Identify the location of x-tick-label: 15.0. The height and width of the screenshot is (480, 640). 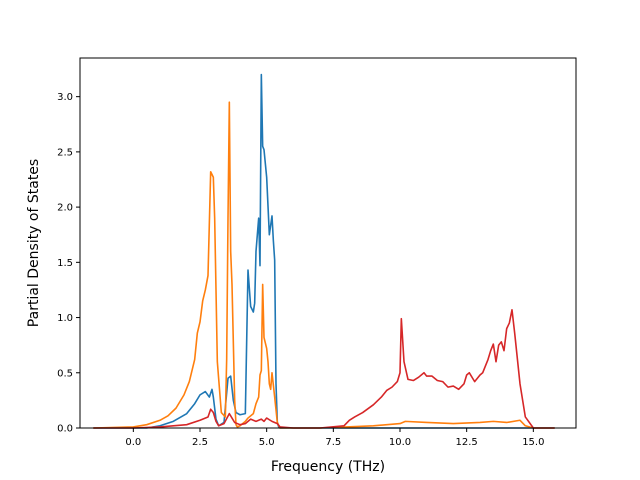
(533, 442).